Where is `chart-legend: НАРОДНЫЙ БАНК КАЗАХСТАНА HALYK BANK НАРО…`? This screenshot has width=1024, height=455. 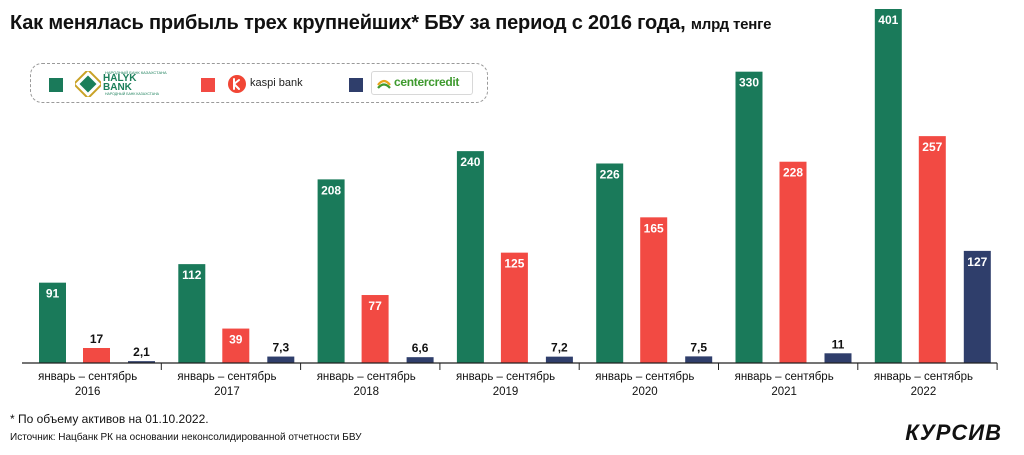
chart-legend: НАРОДНЫЙ БАНК КАЗАХСТАНА HALYK BANK НАРО… is located at coordinates (259, 83).